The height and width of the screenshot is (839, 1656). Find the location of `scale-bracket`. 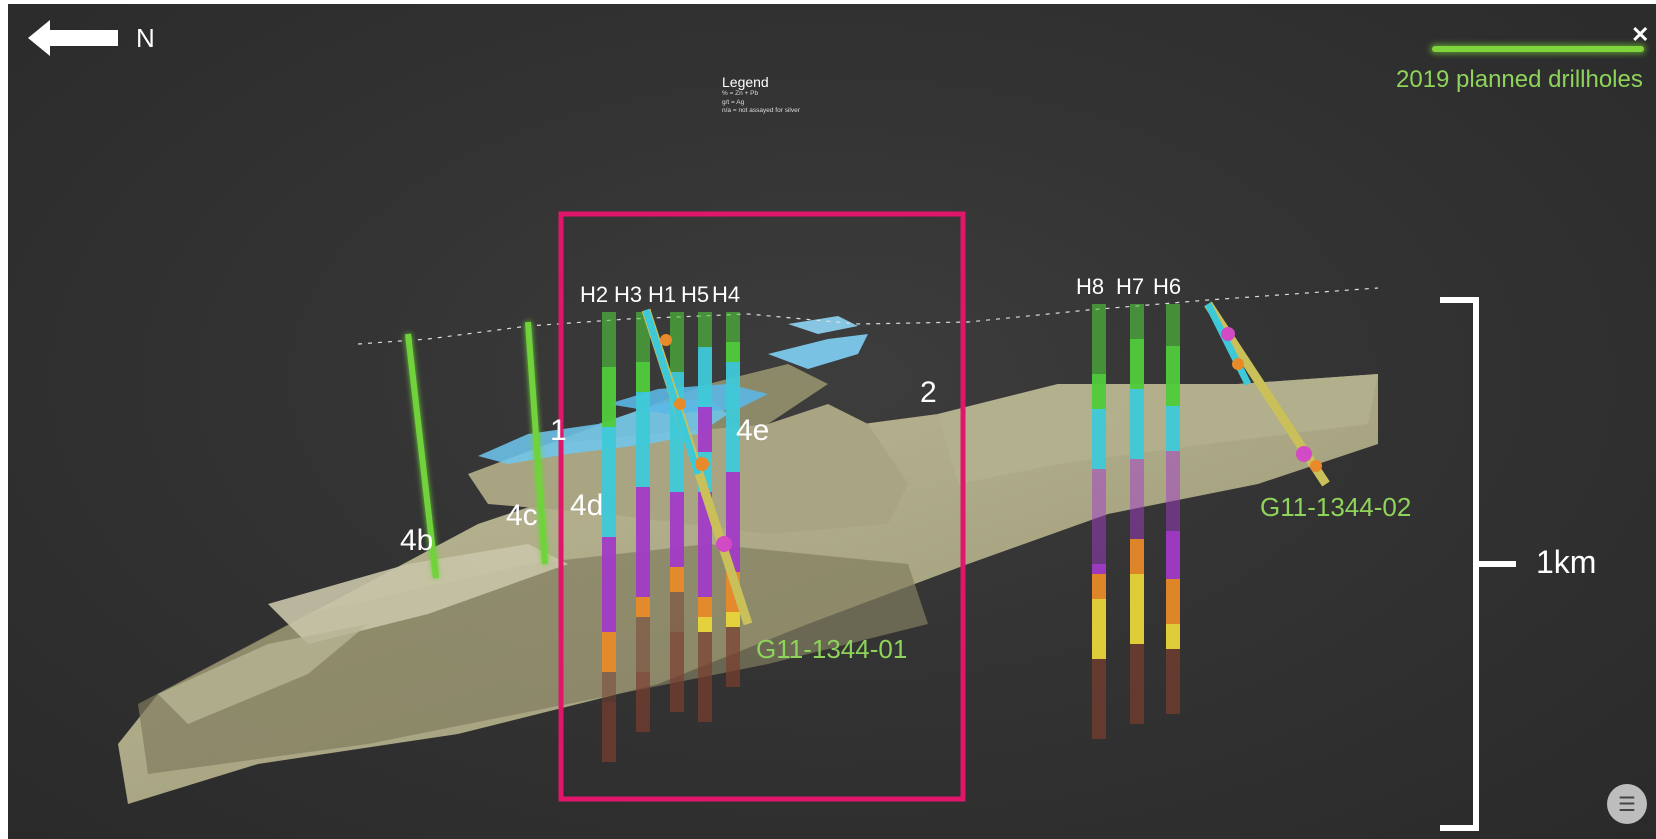

scale-bracket is located at coordinates (1478, 564).